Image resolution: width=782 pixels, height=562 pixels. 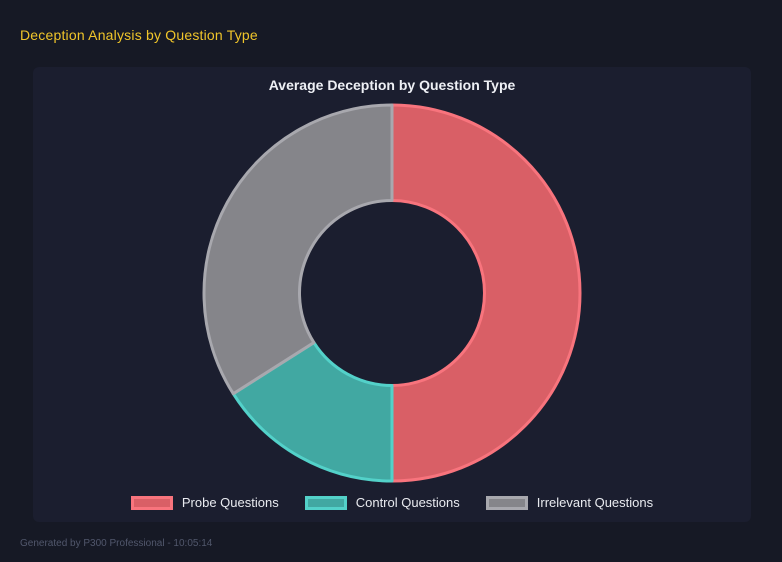 I want to click on legend-swatch-irrelevant-questions, so click(x=506, y=502).